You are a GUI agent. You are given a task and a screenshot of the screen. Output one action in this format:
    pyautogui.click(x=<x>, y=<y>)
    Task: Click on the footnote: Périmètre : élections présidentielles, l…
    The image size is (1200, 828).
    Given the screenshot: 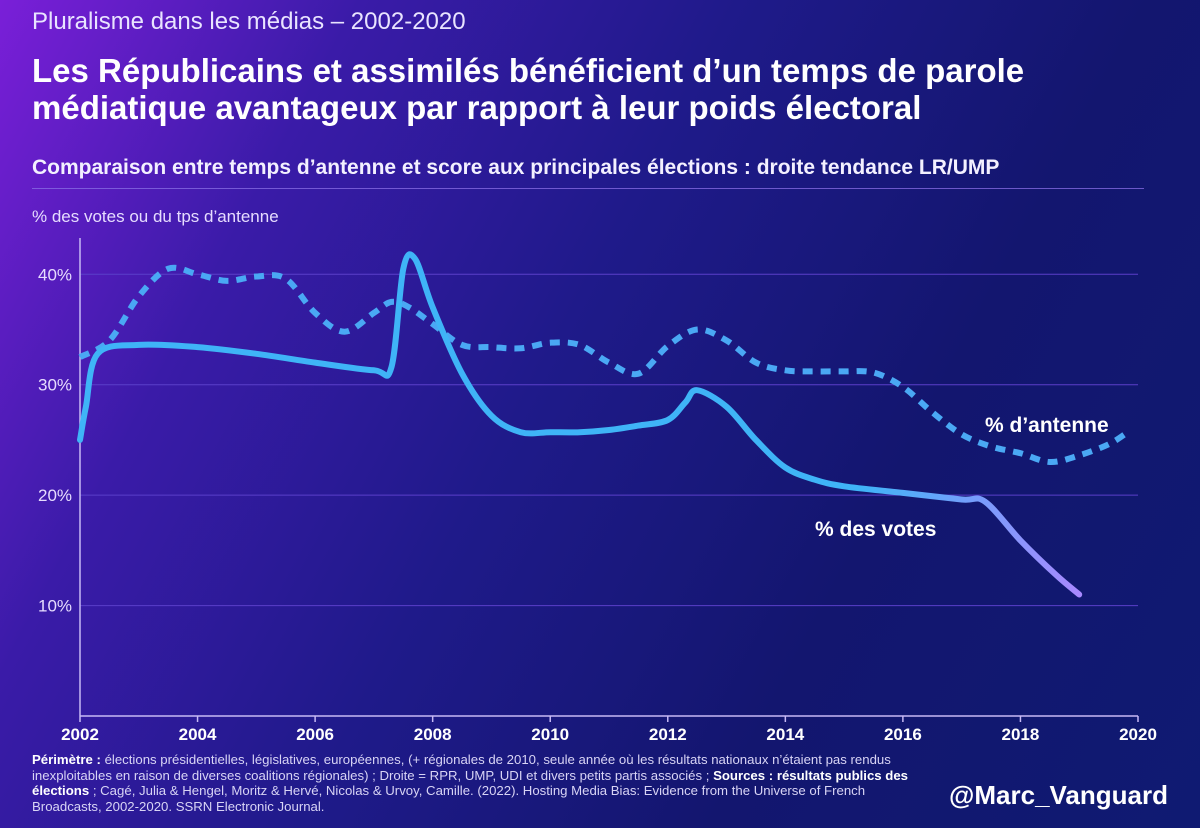 What is the action you would take?
    pyautogui.click(x=482, y=783)
    